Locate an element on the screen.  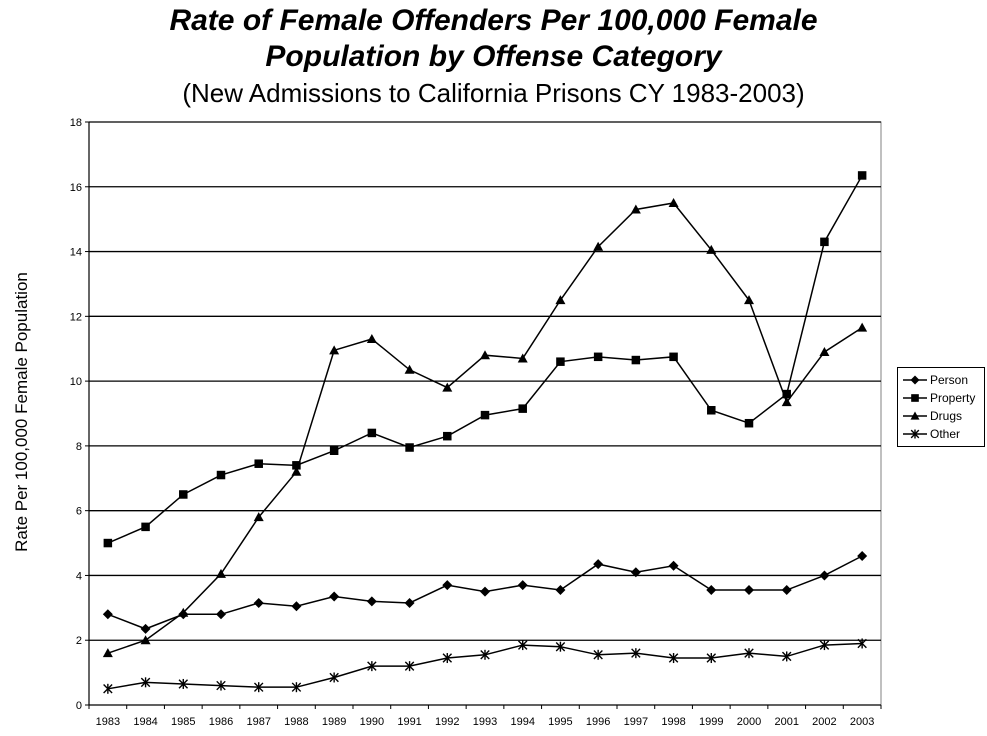
x-tick-label: 1997 is located at coordinates (636, 722).